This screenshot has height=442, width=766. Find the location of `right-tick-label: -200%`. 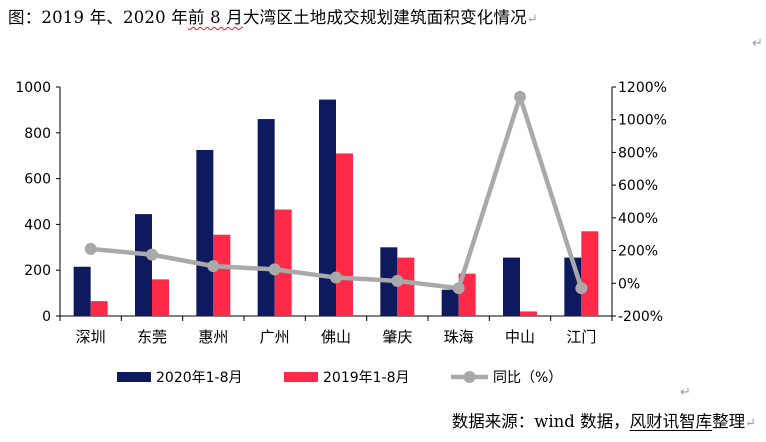

right-tick-label: -200% is located at coordinates (640, 317).